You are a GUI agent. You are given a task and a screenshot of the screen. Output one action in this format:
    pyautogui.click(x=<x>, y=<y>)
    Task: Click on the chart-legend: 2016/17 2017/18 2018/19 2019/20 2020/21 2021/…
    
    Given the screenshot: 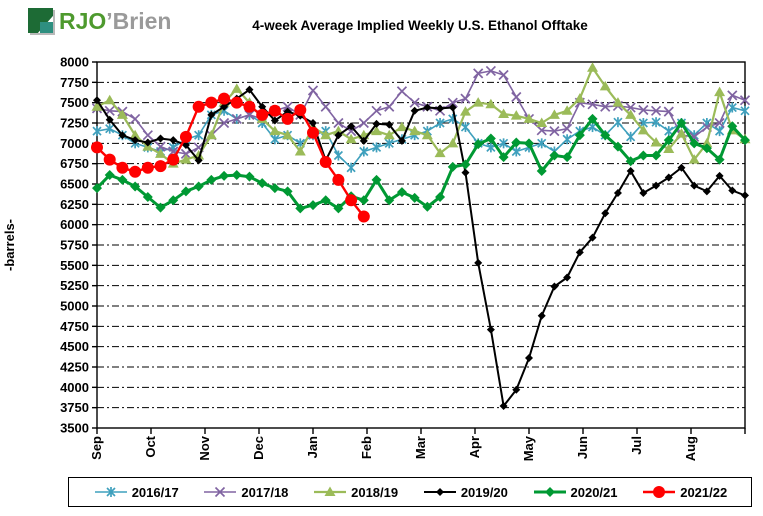 What is the action you would take?
    pyautogui.click(x=410, y=492)
    